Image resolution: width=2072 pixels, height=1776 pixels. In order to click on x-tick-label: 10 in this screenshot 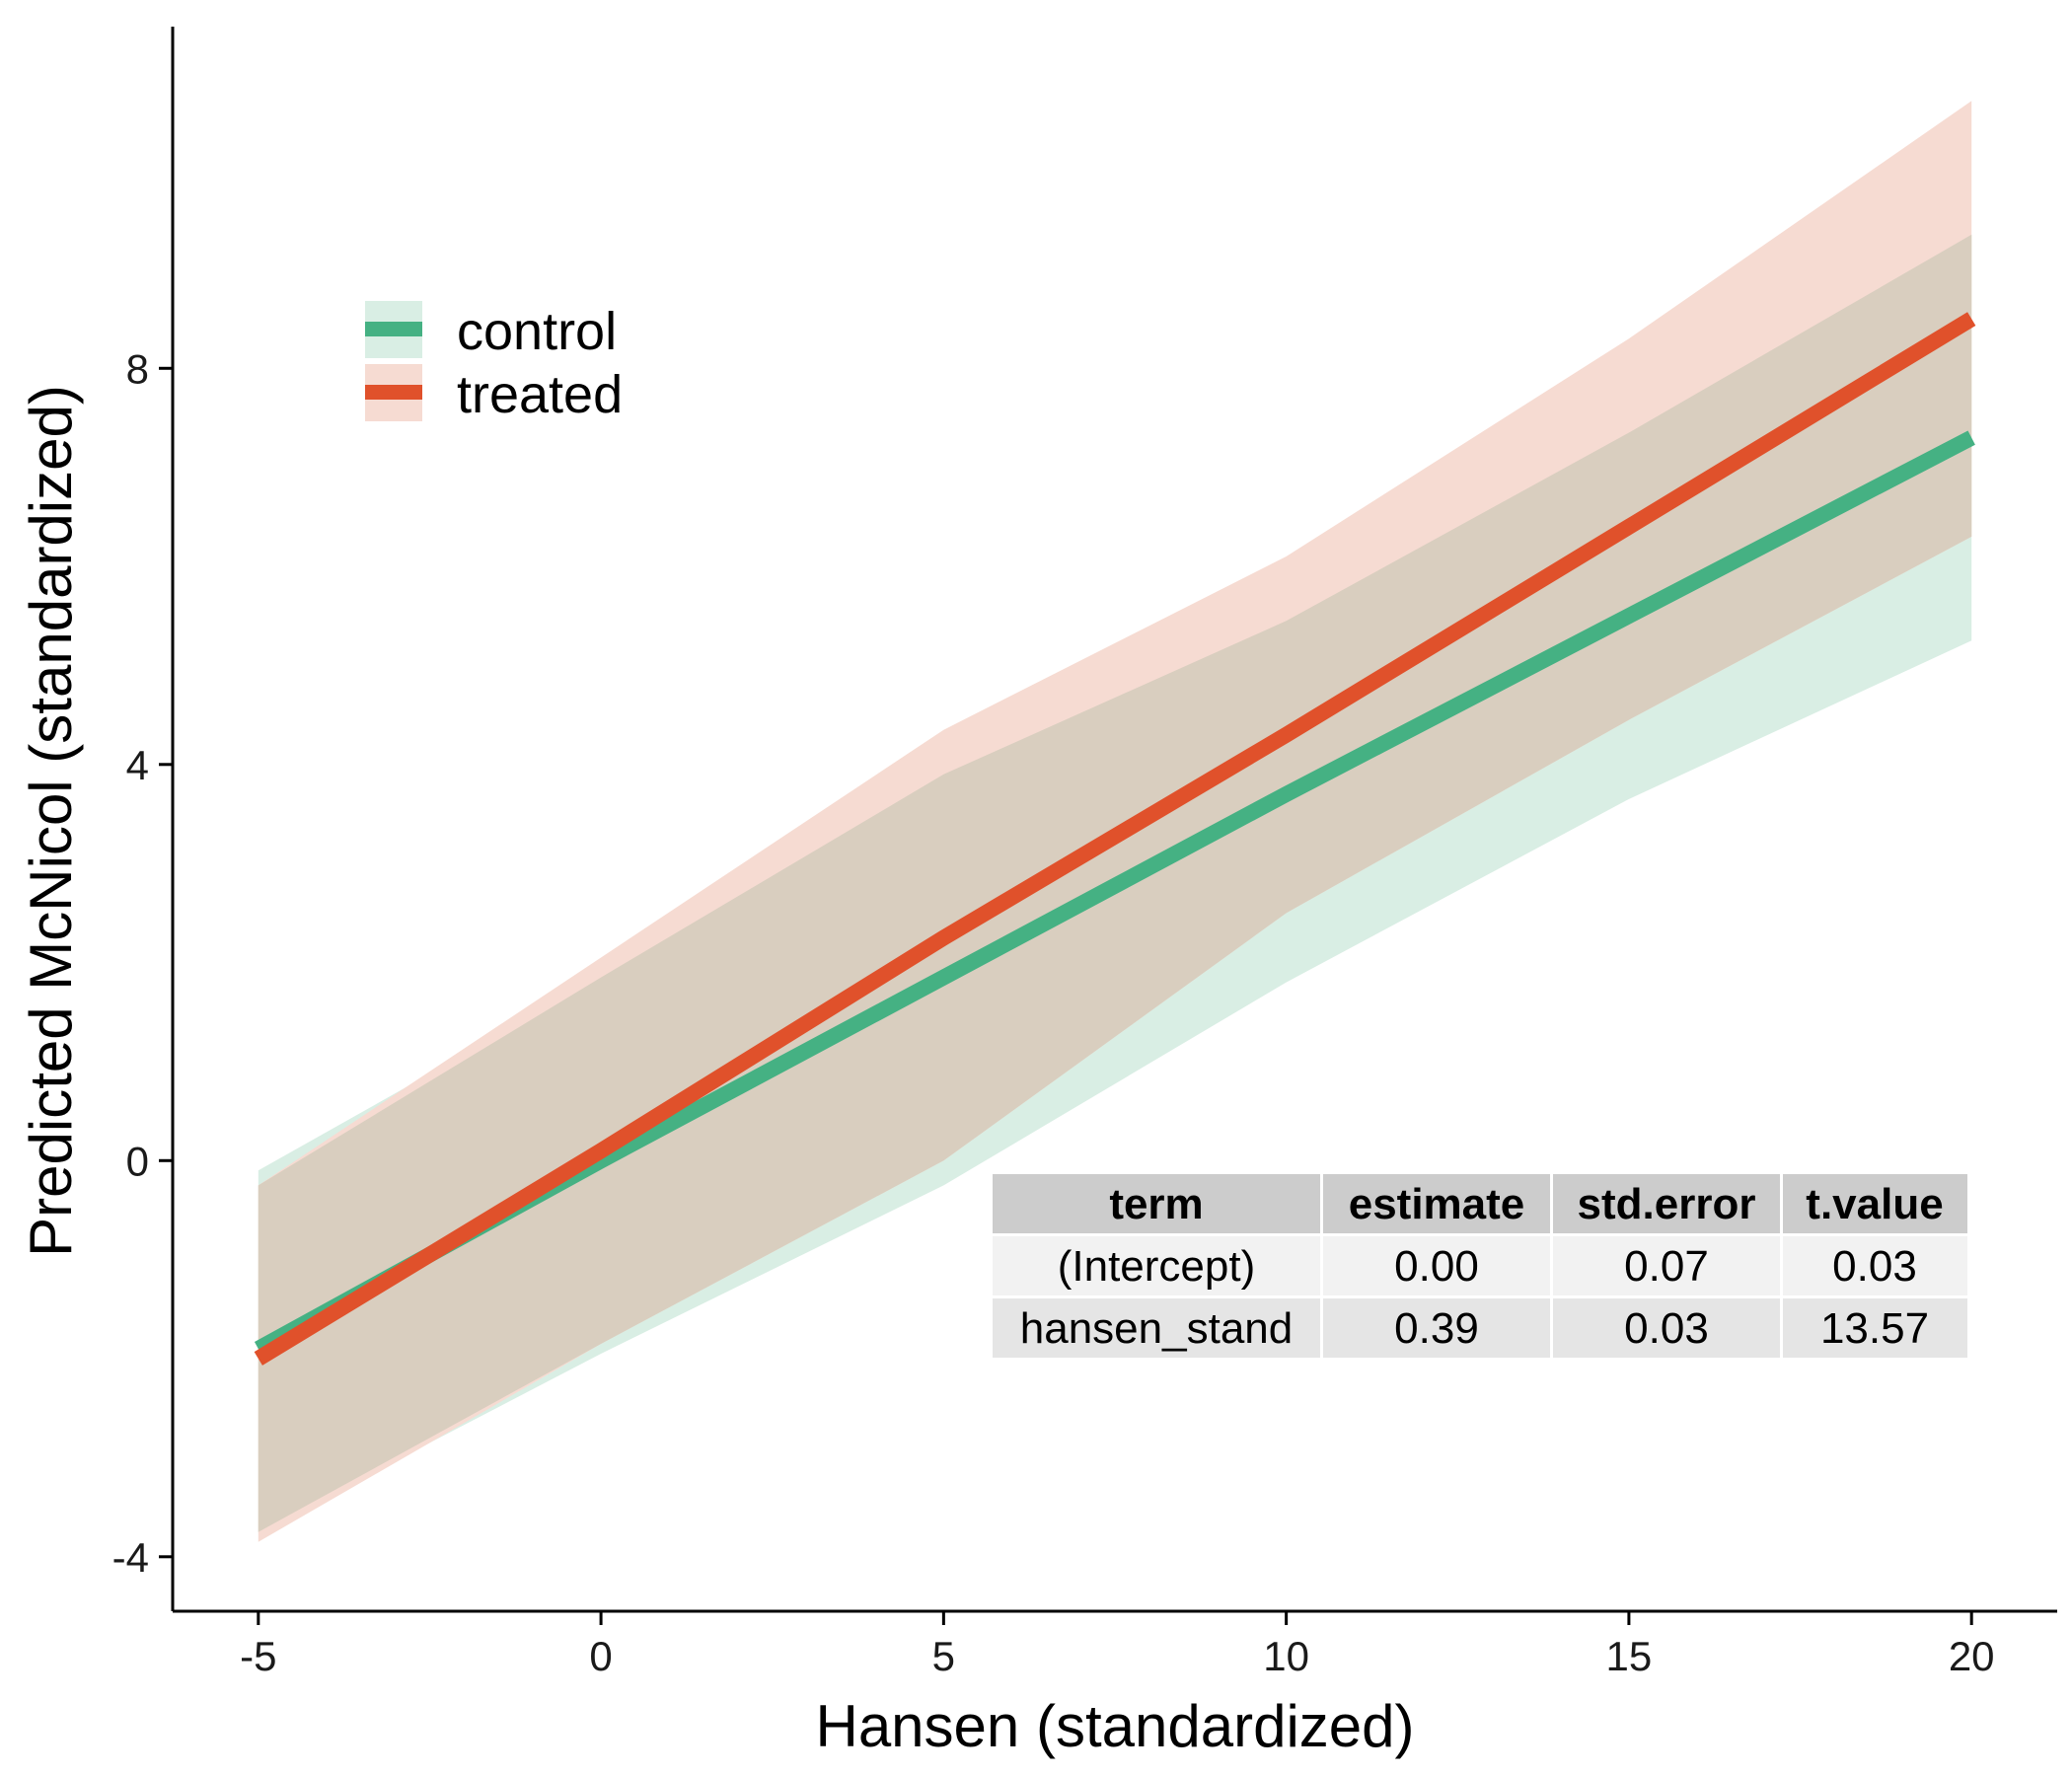, I will do `click(1286, 1656)`.